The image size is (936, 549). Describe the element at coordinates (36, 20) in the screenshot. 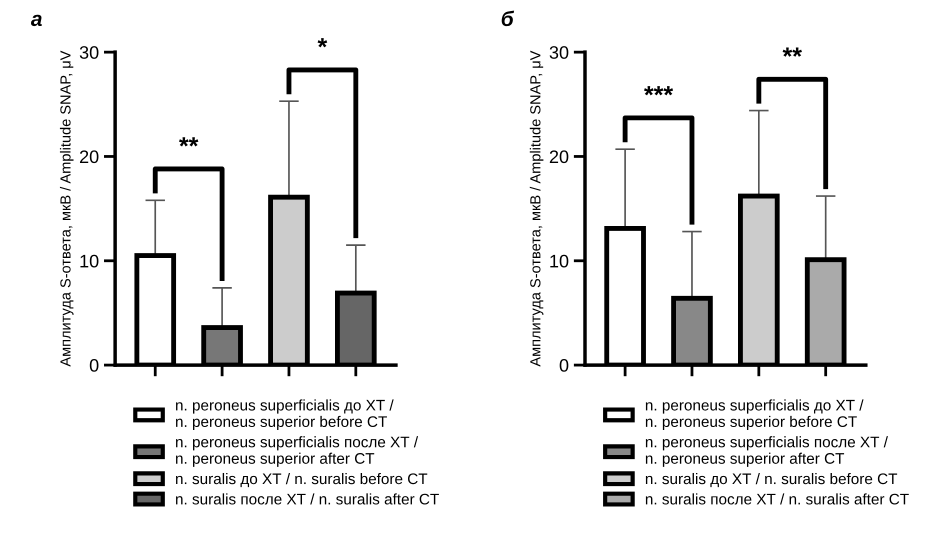

I see `chart-title: а` at that location.